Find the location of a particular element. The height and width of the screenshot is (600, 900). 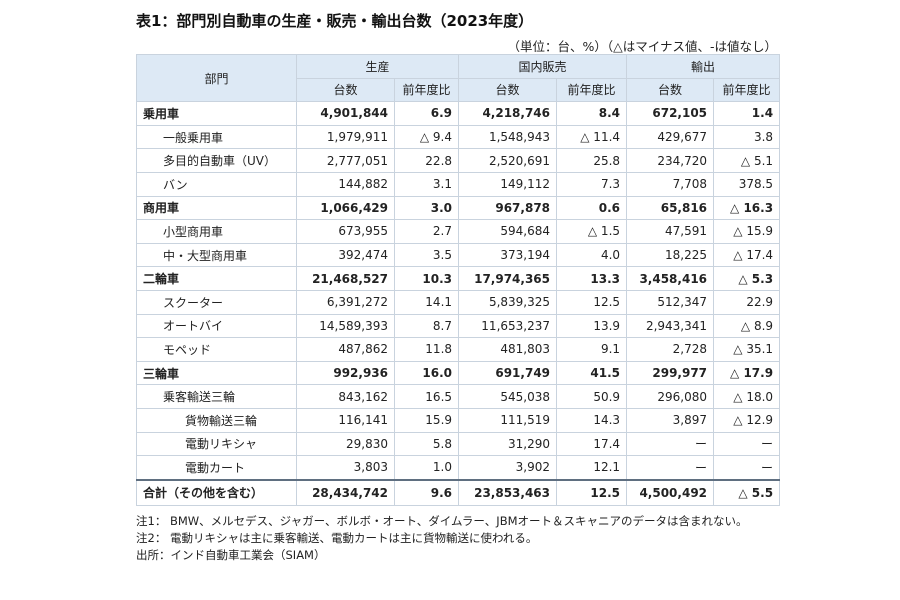

header-export-units: 台数 is located at coordinates (670, 90).